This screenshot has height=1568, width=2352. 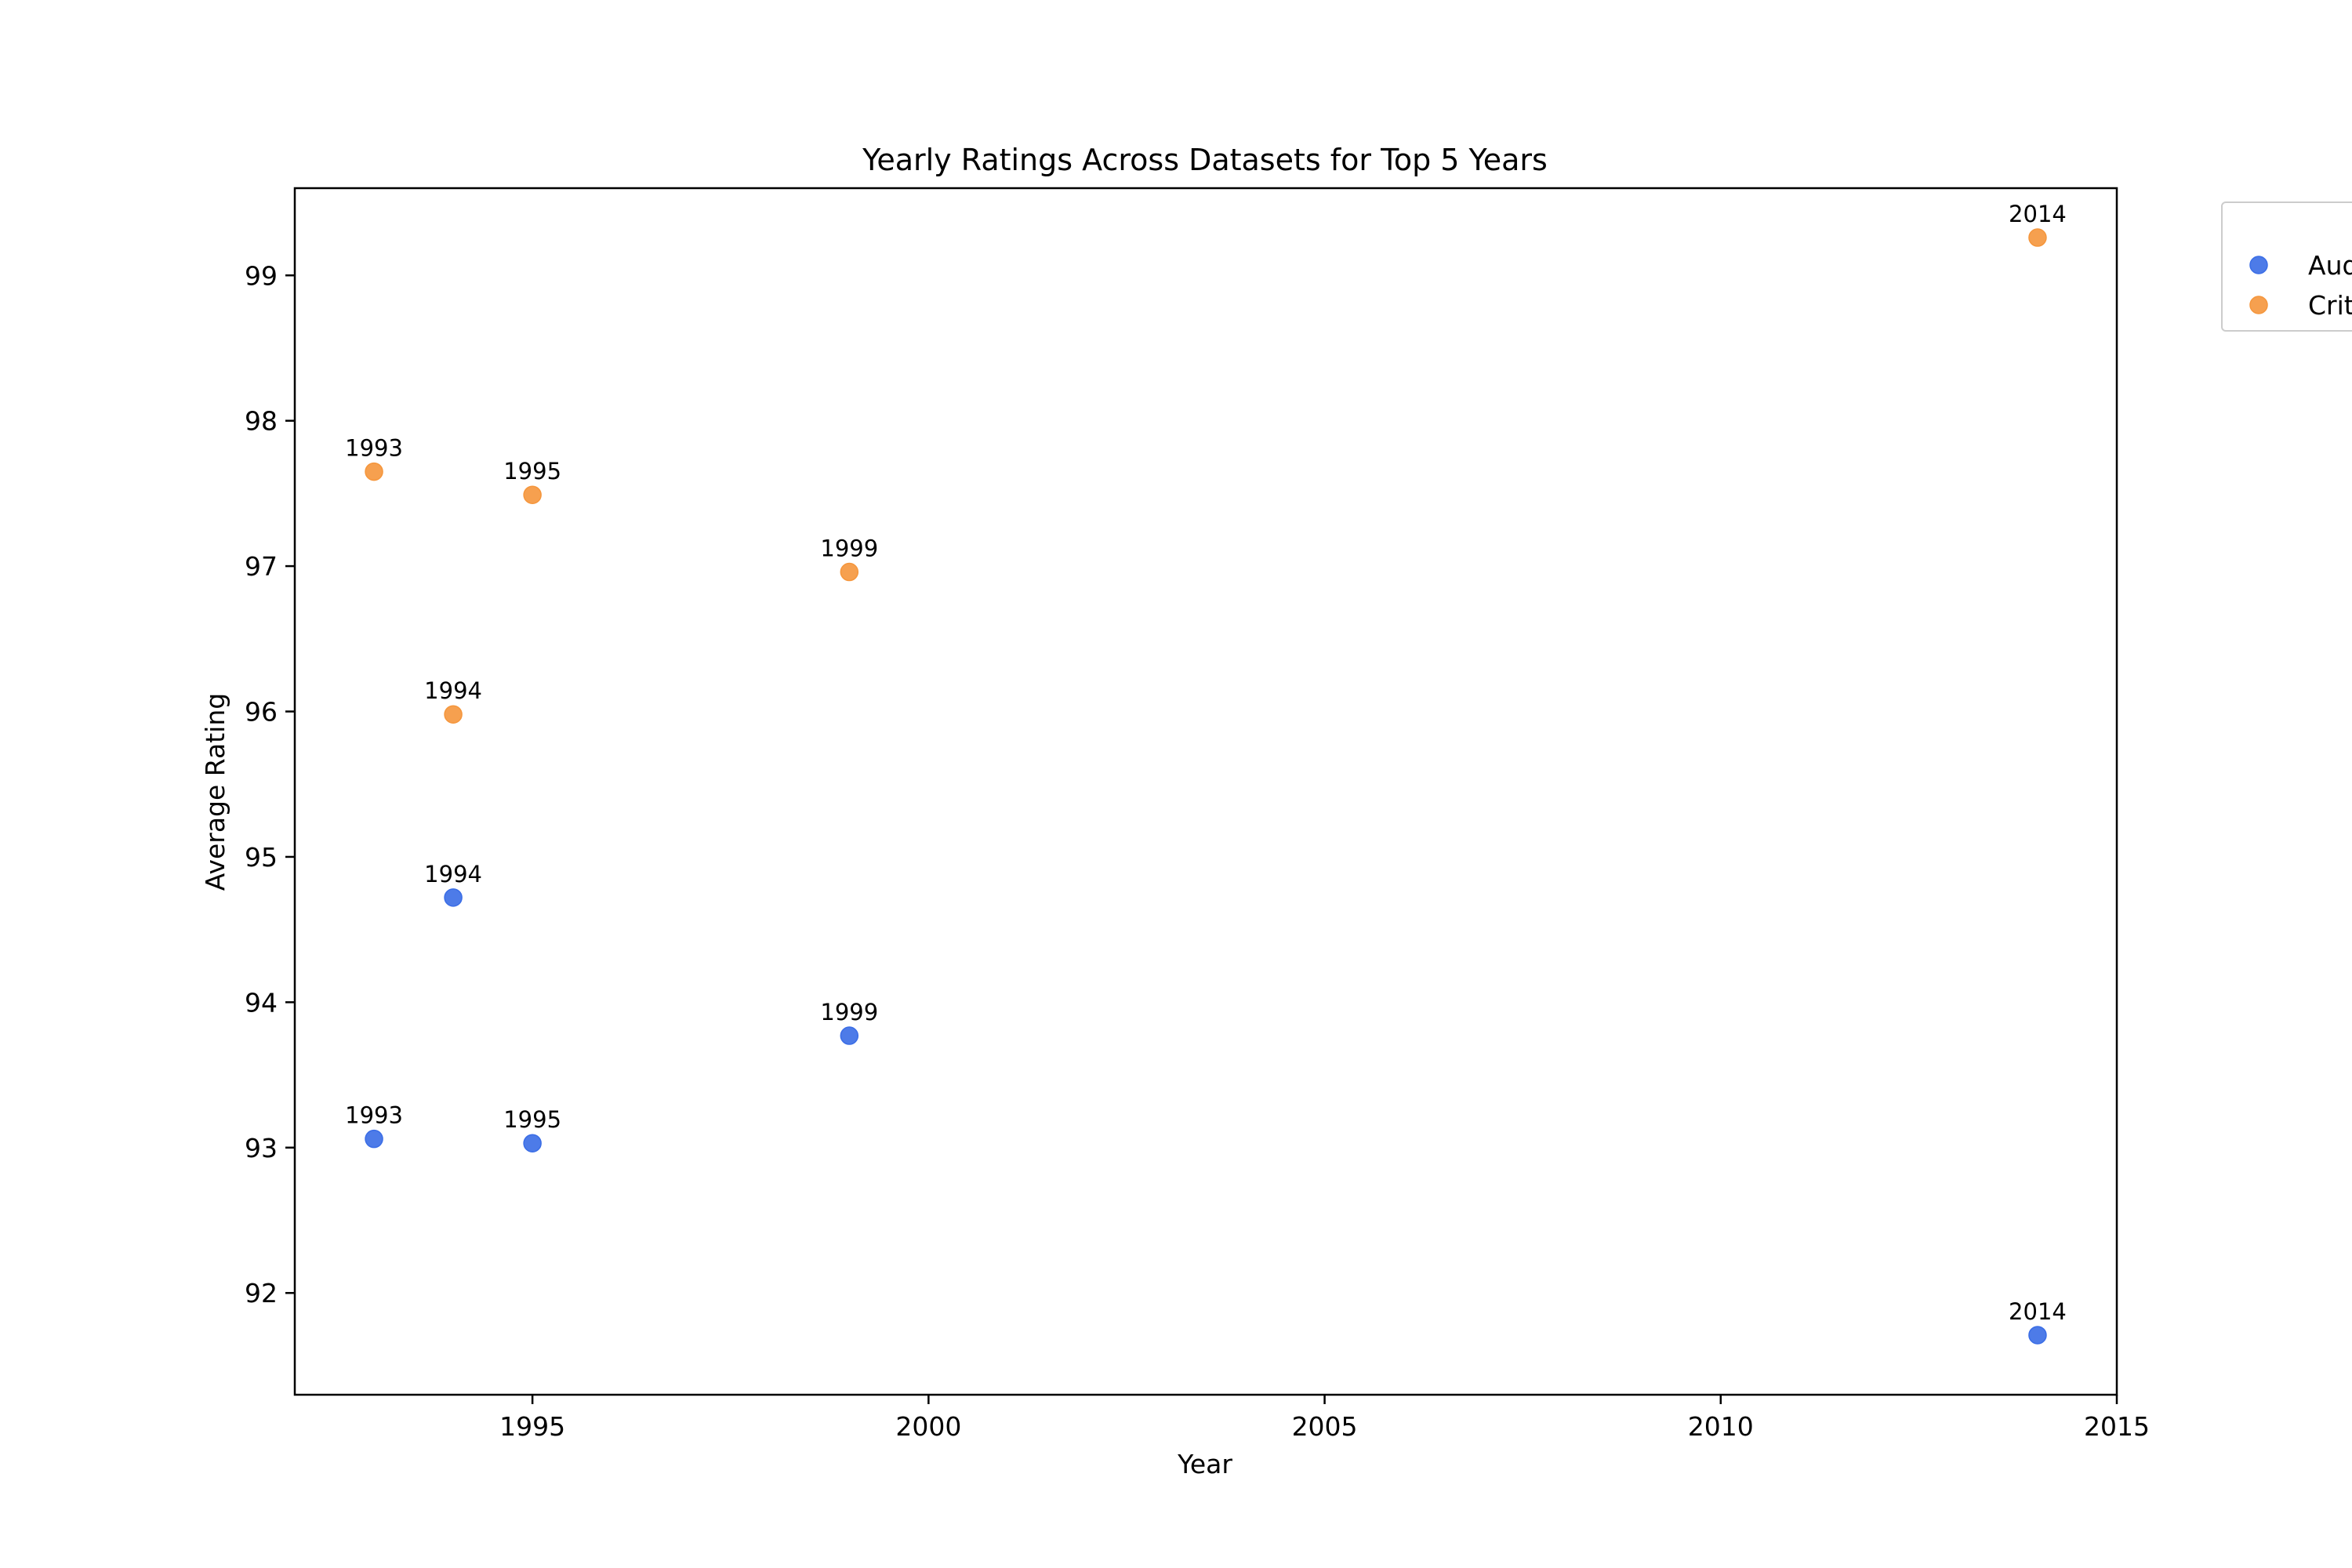 What do you see at coordinates (532, 1426) in the screenshot?
I see `x-tick-label: 1995` at bounding box center [532, 1426].